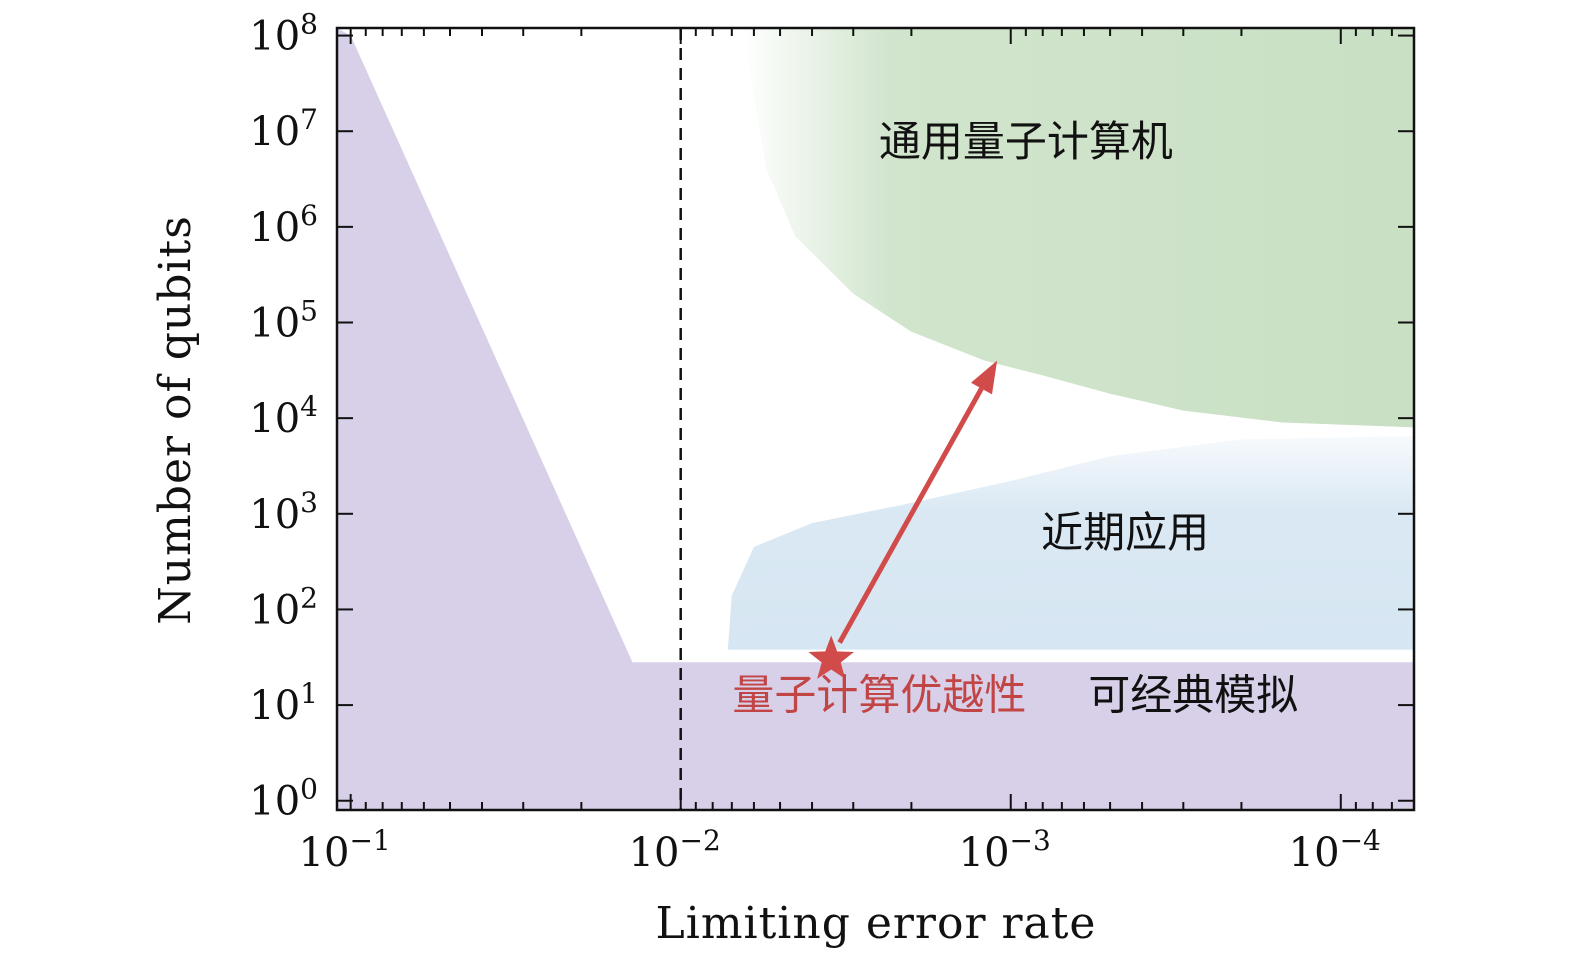 Image resolution: width=1575 pixels, height=965 pixels. What do you see at coordinates (675, 850) in the screenshot?
I see `x-tick-label: 10⁻²` at bounding box center [675, 850].